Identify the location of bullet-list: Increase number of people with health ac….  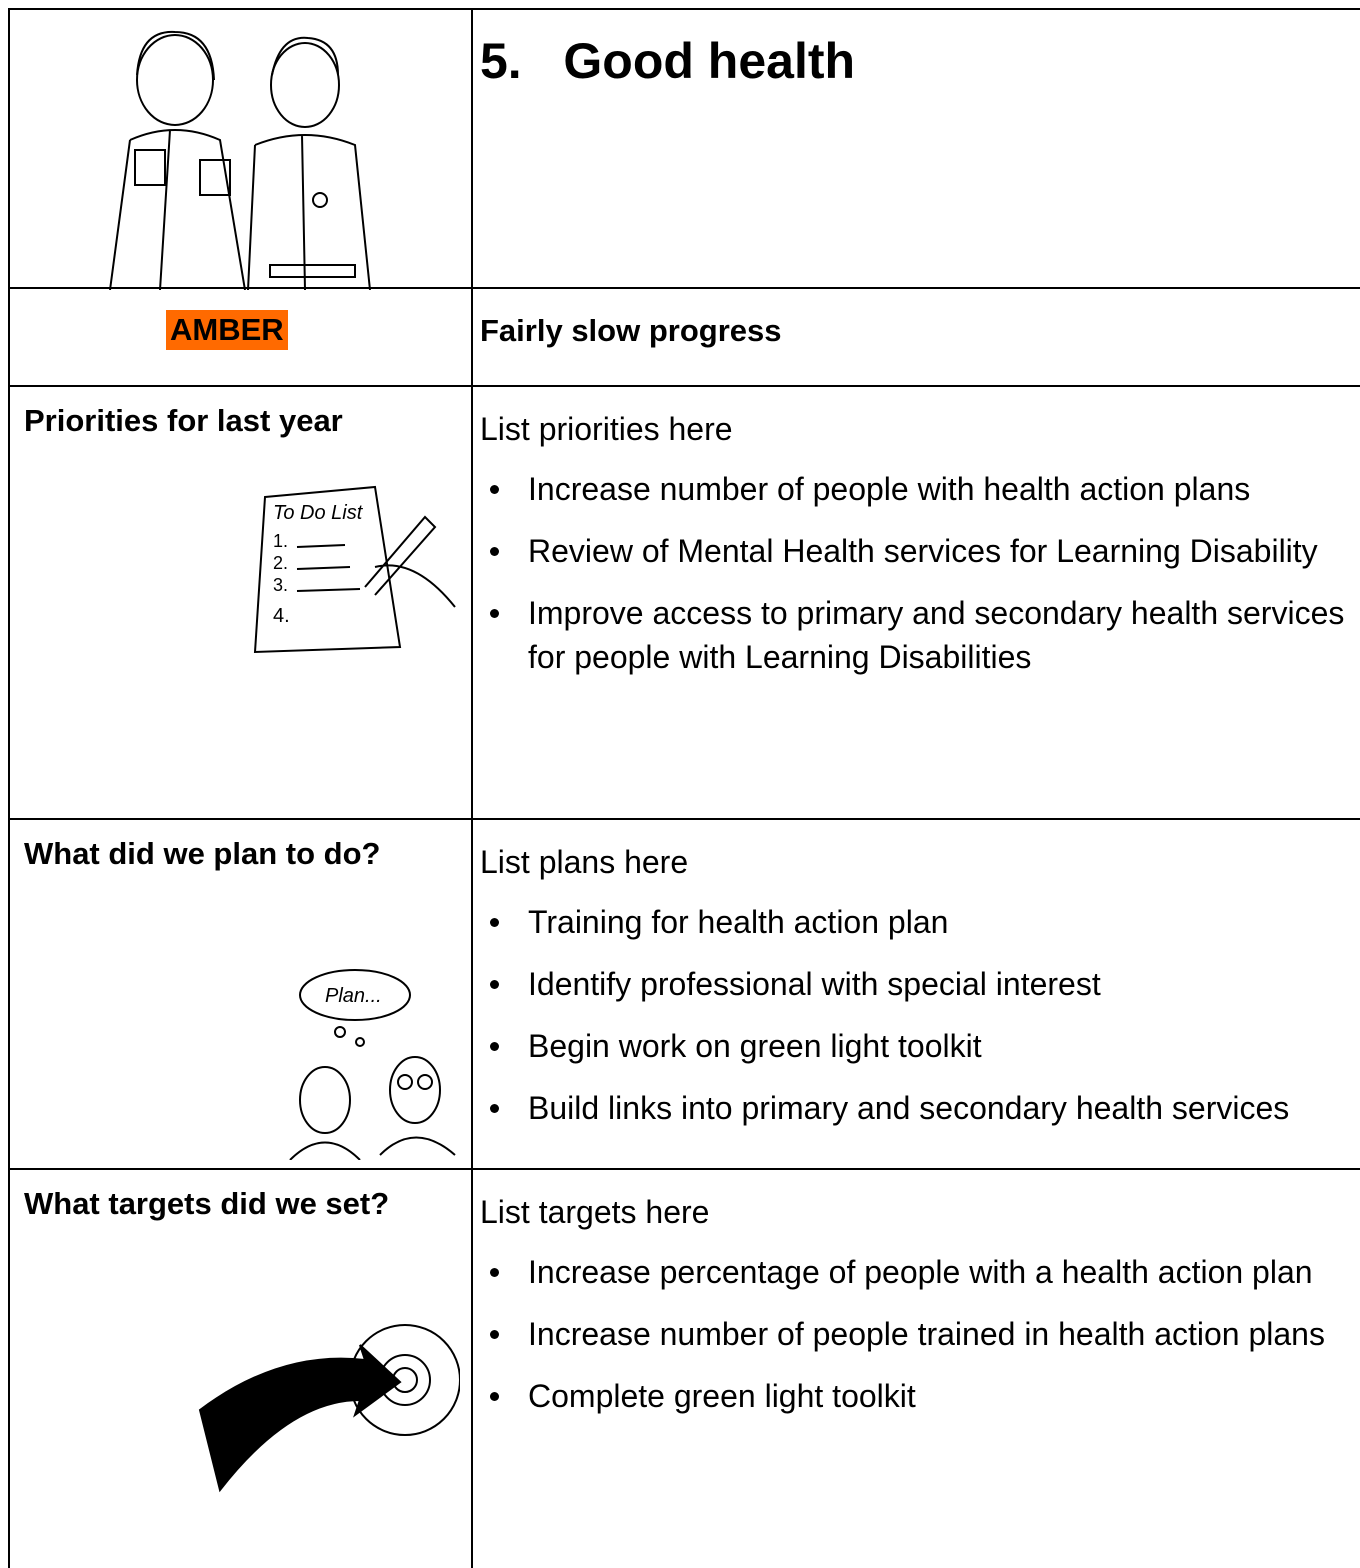
(920, 573).